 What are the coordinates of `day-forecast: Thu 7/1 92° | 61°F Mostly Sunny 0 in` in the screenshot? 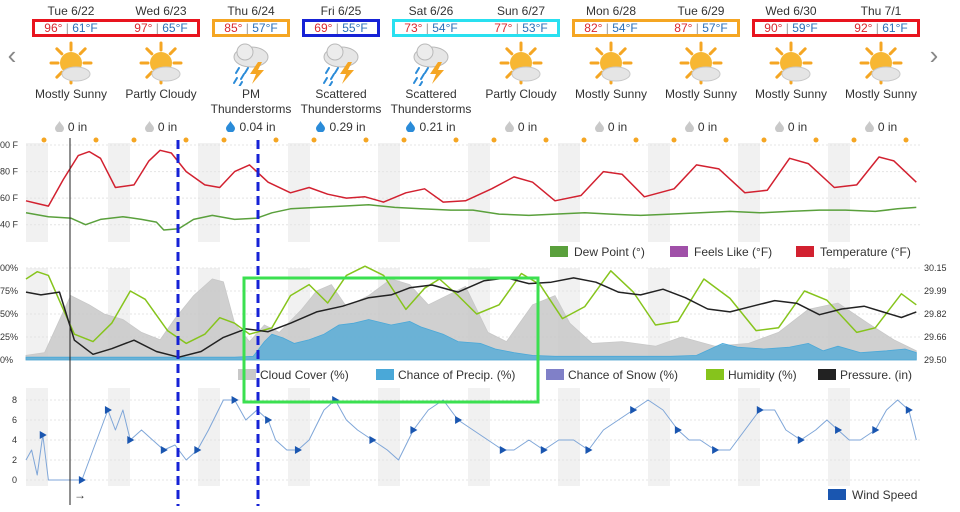 It's located at (881, 73).